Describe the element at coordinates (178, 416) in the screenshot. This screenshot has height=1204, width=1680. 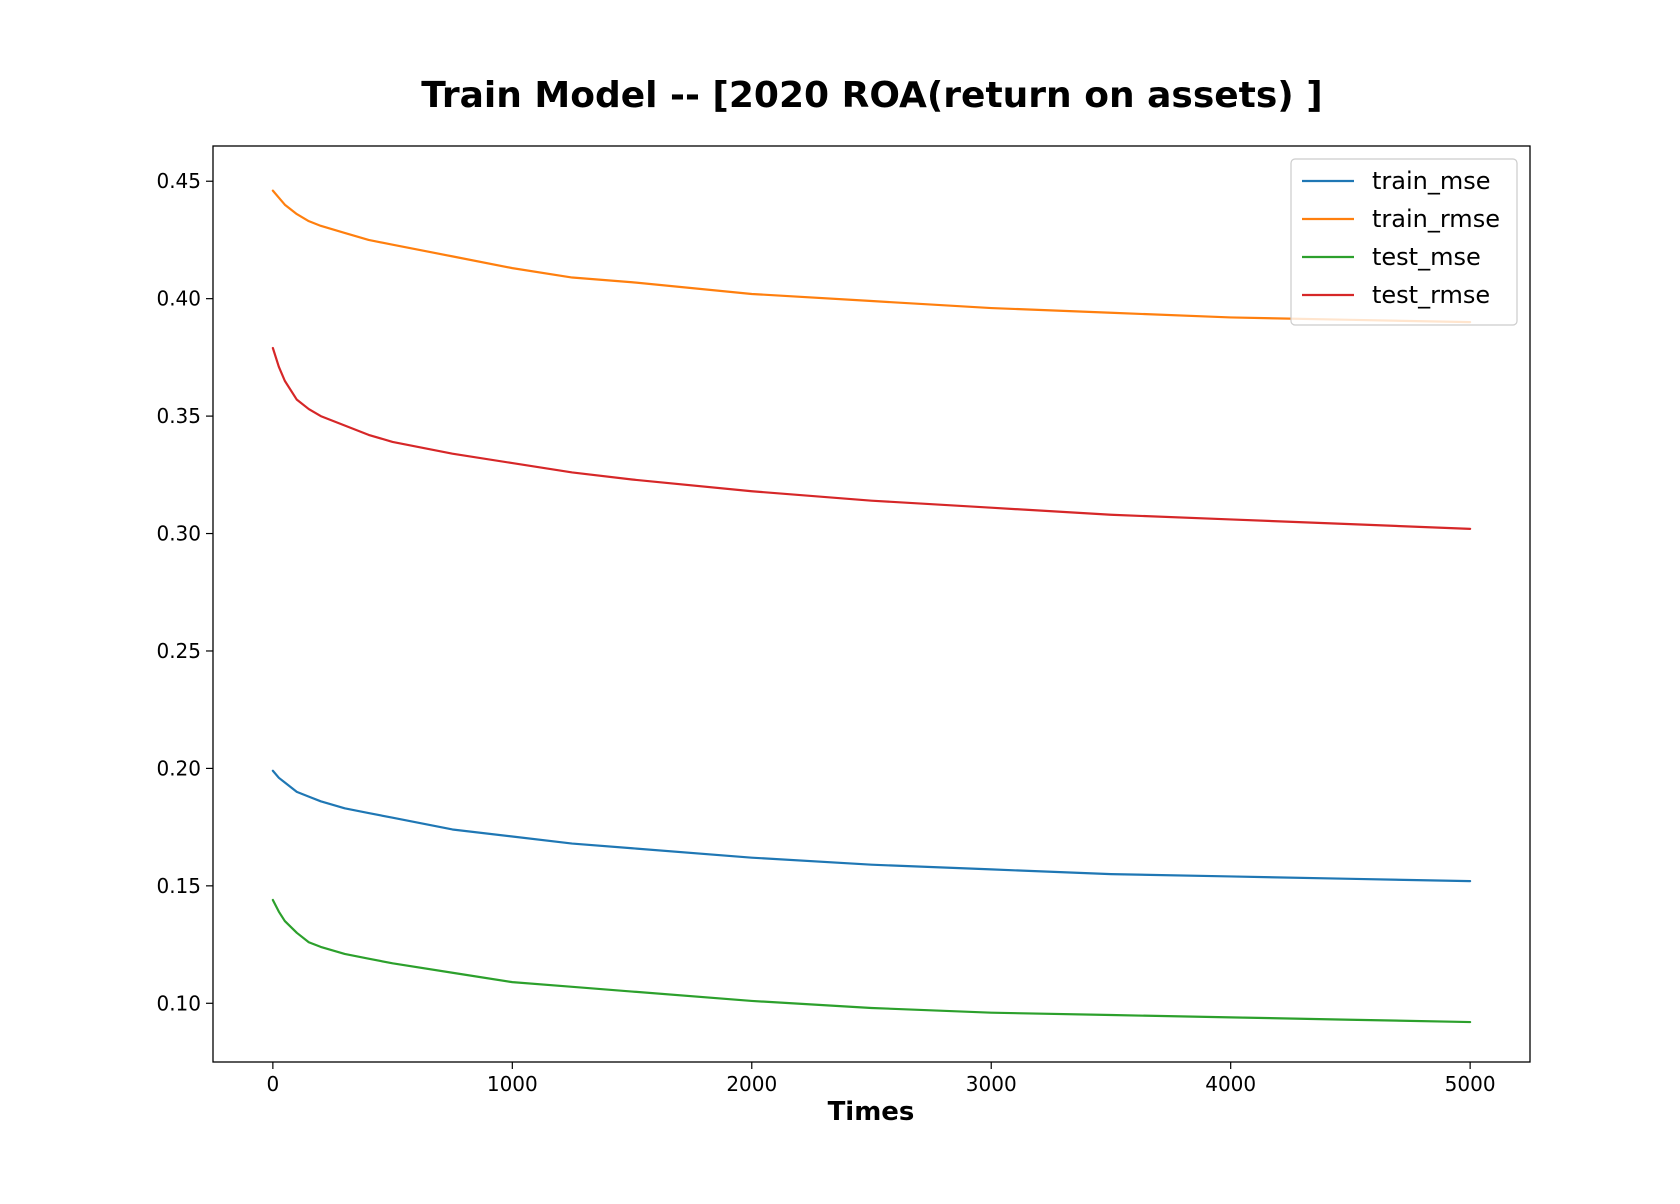
I see `y-tick-label: 0.35` at that location.